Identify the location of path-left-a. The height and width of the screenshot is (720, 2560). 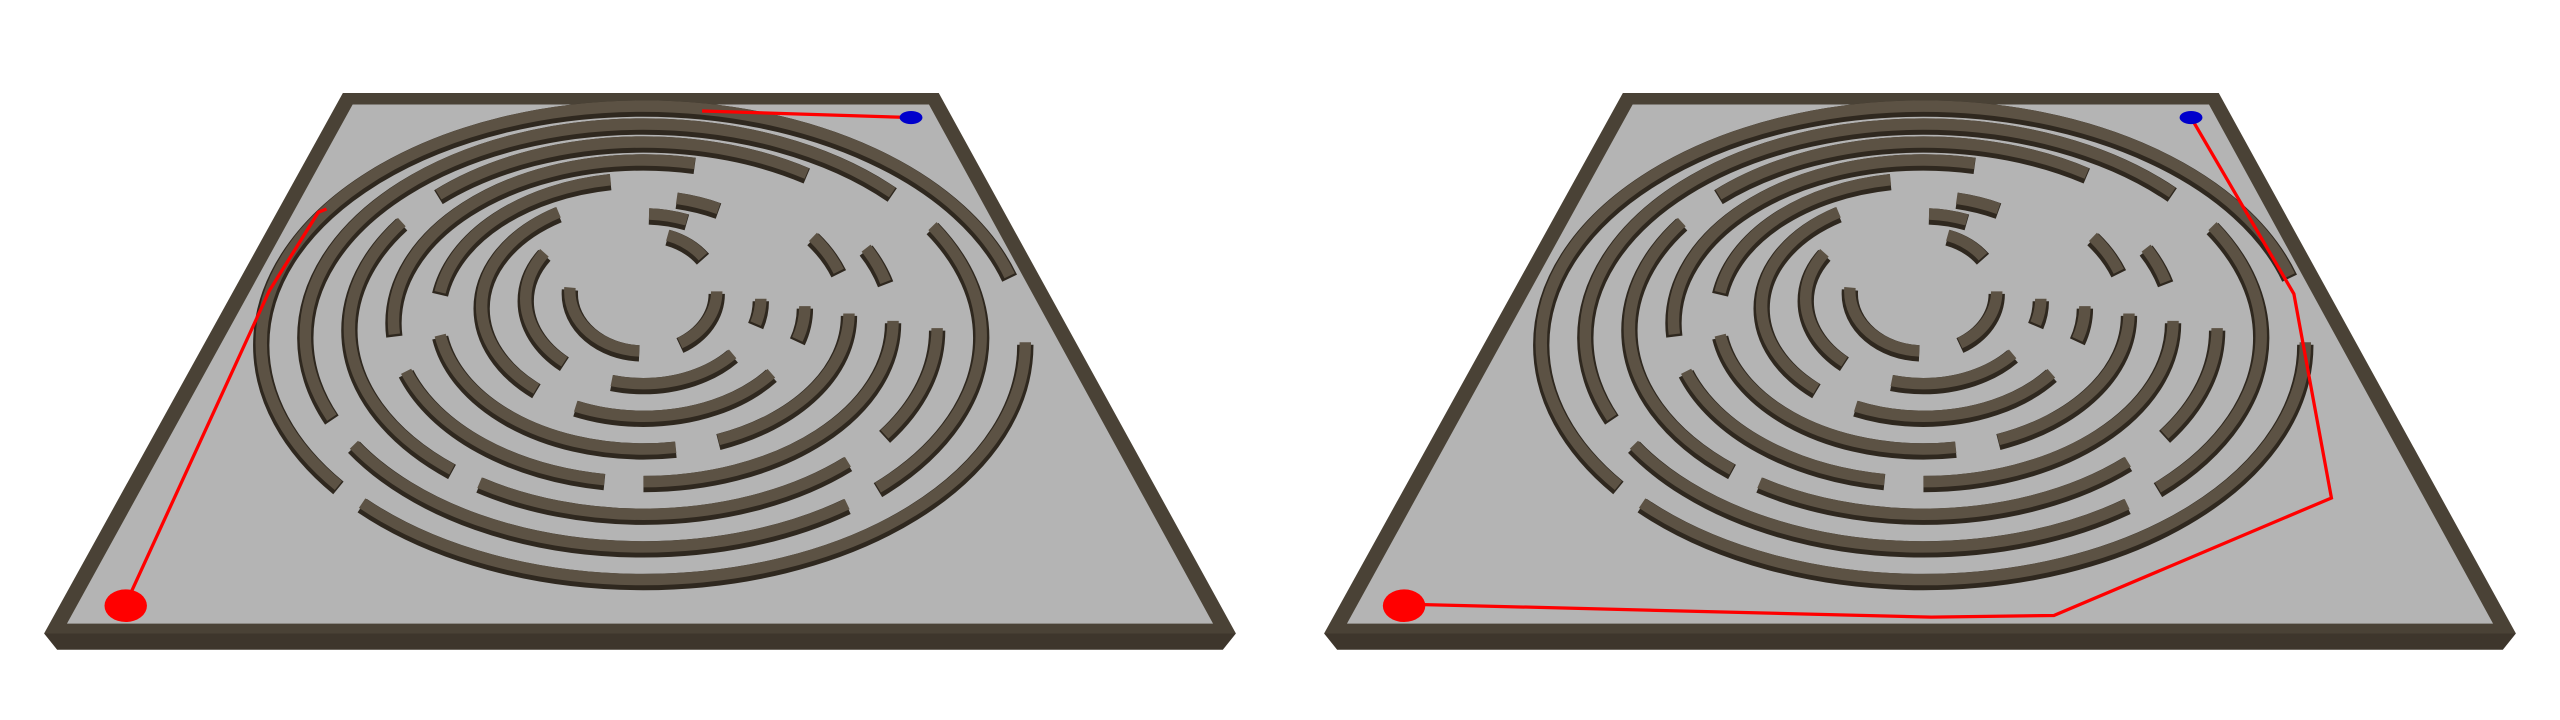
(226, 406).